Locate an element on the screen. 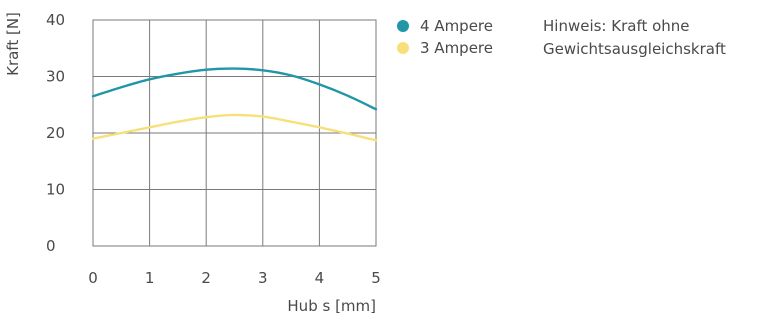 Image resolution: width=760 pixels, height=322 pixels. y-tick-label: 30 is located at coordinates (55, 77).